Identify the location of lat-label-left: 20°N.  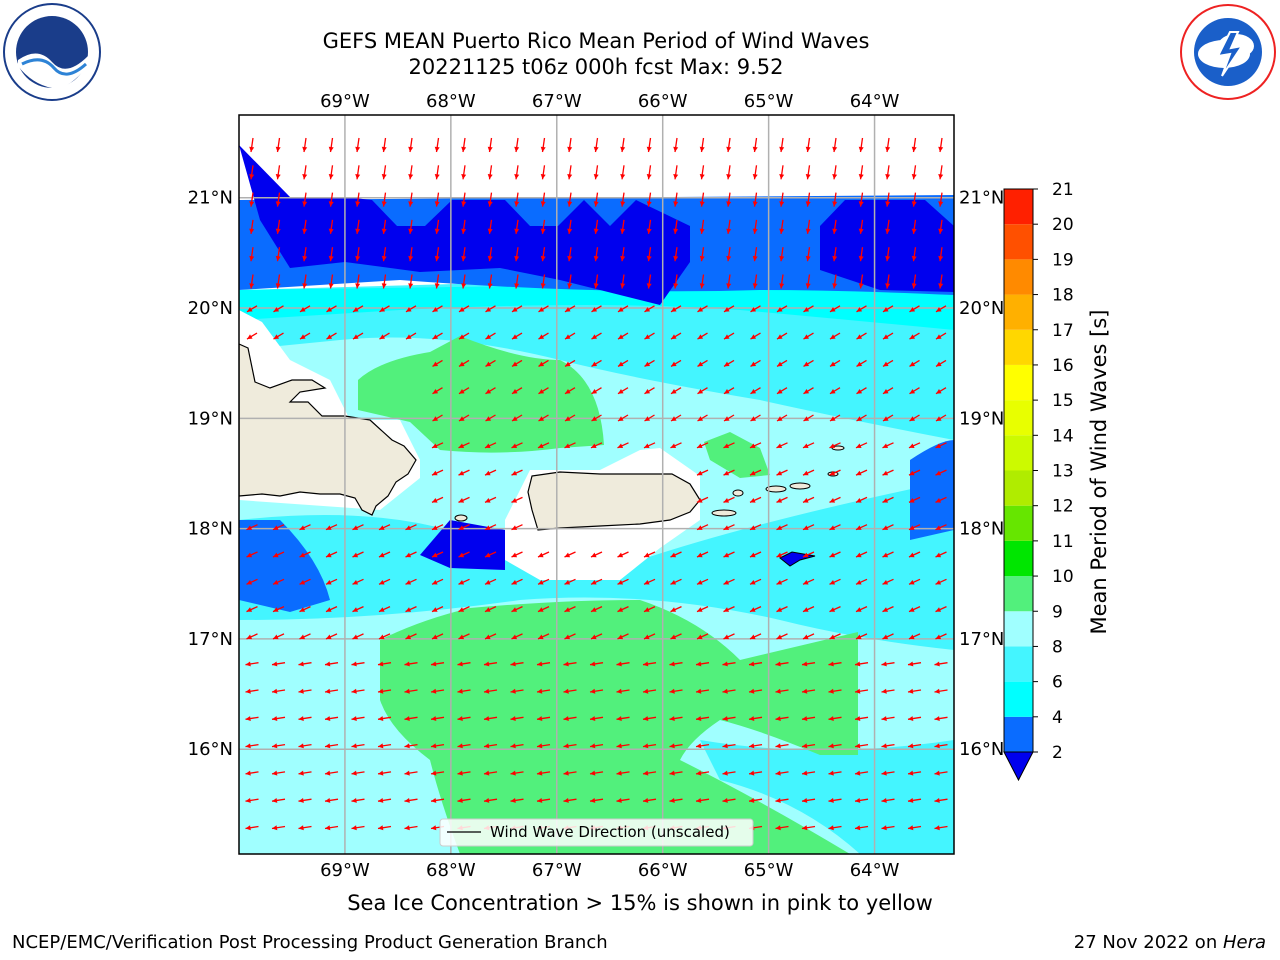
(210, 308).